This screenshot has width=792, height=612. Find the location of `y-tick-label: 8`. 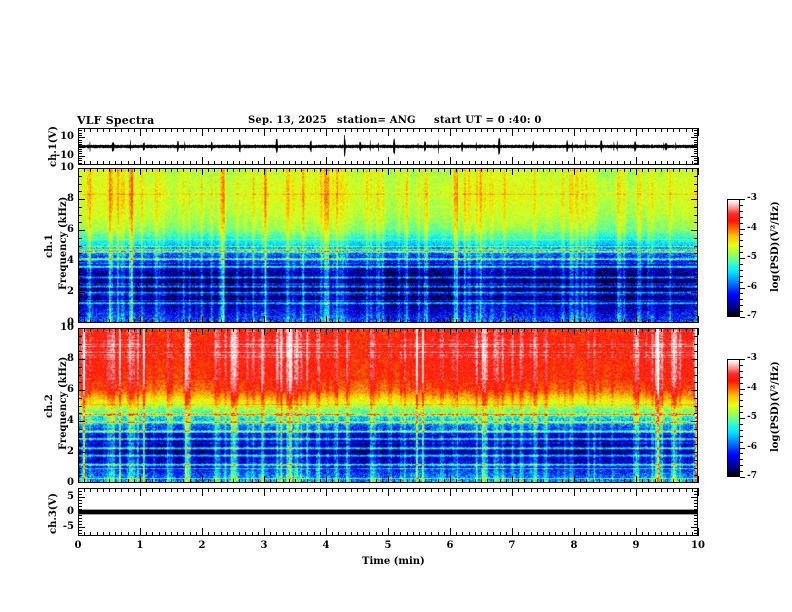

y-tick-label: 8 is located at coordinates (70, 198).